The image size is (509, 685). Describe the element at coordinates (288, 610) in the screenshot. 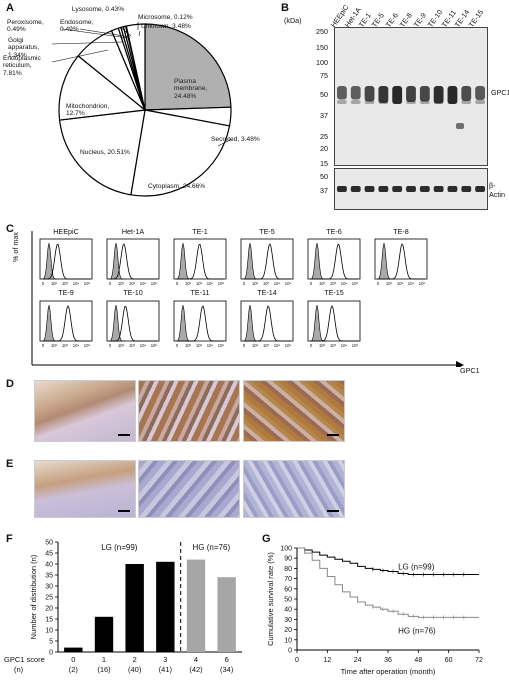

I see `km-y-tick-label: 40` at that location.